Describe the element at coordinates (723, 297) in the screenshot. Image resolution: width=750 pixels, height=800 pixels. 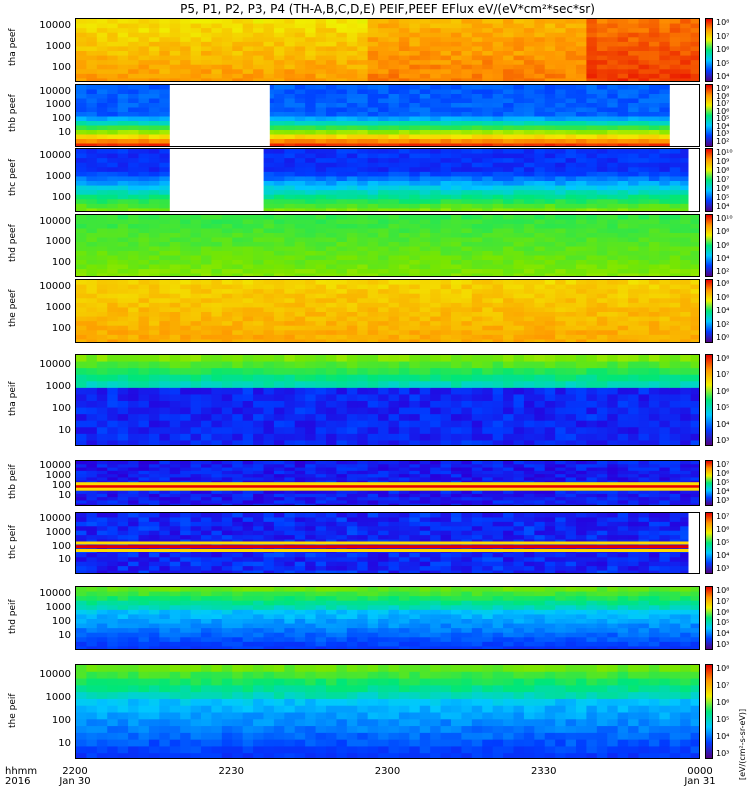
I see `colorbar-tick-label: 10⁶` at that location.